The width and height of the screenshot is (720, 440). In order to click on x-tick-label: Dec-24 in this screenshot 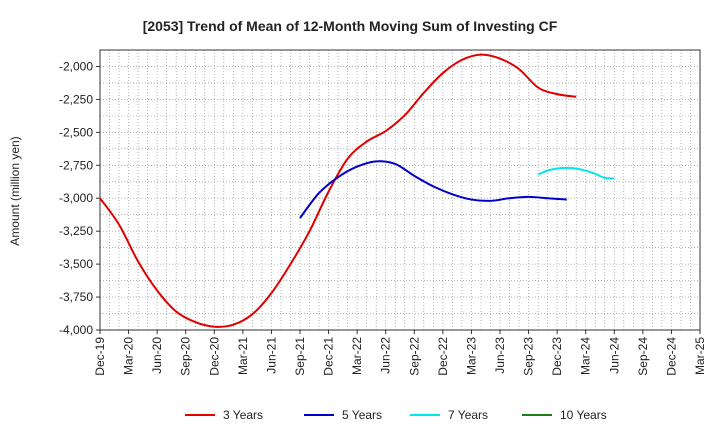, I will do `click(671, 356)`.